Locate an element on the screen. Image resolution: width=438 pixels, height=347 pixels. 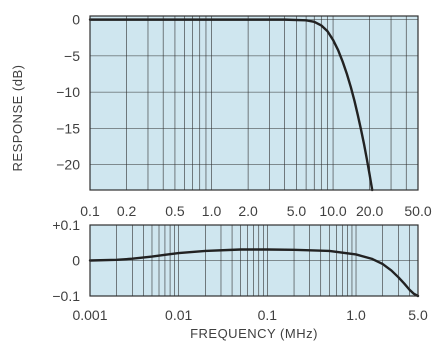
top-x-tick-label: 20.0 is located at coordinates (369, 211).